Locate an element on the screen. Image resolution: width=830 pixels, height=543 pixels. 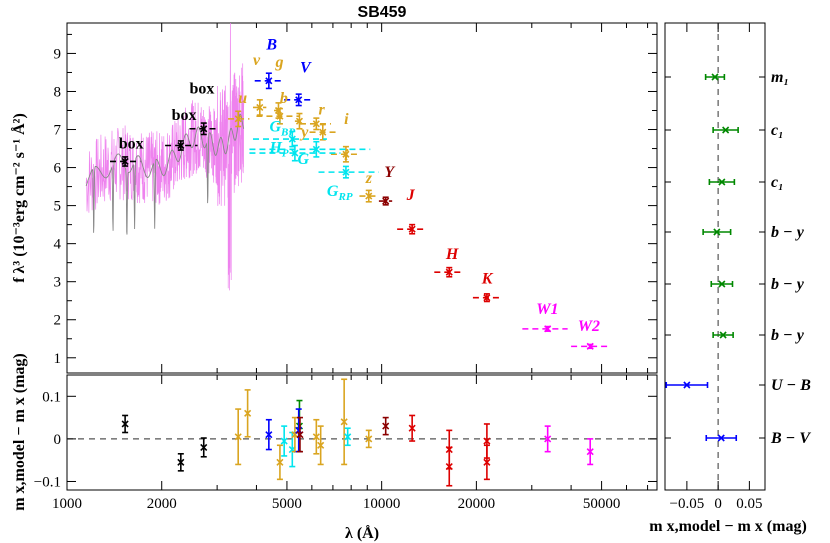
point-label: i is located at coordinates (346, 119).